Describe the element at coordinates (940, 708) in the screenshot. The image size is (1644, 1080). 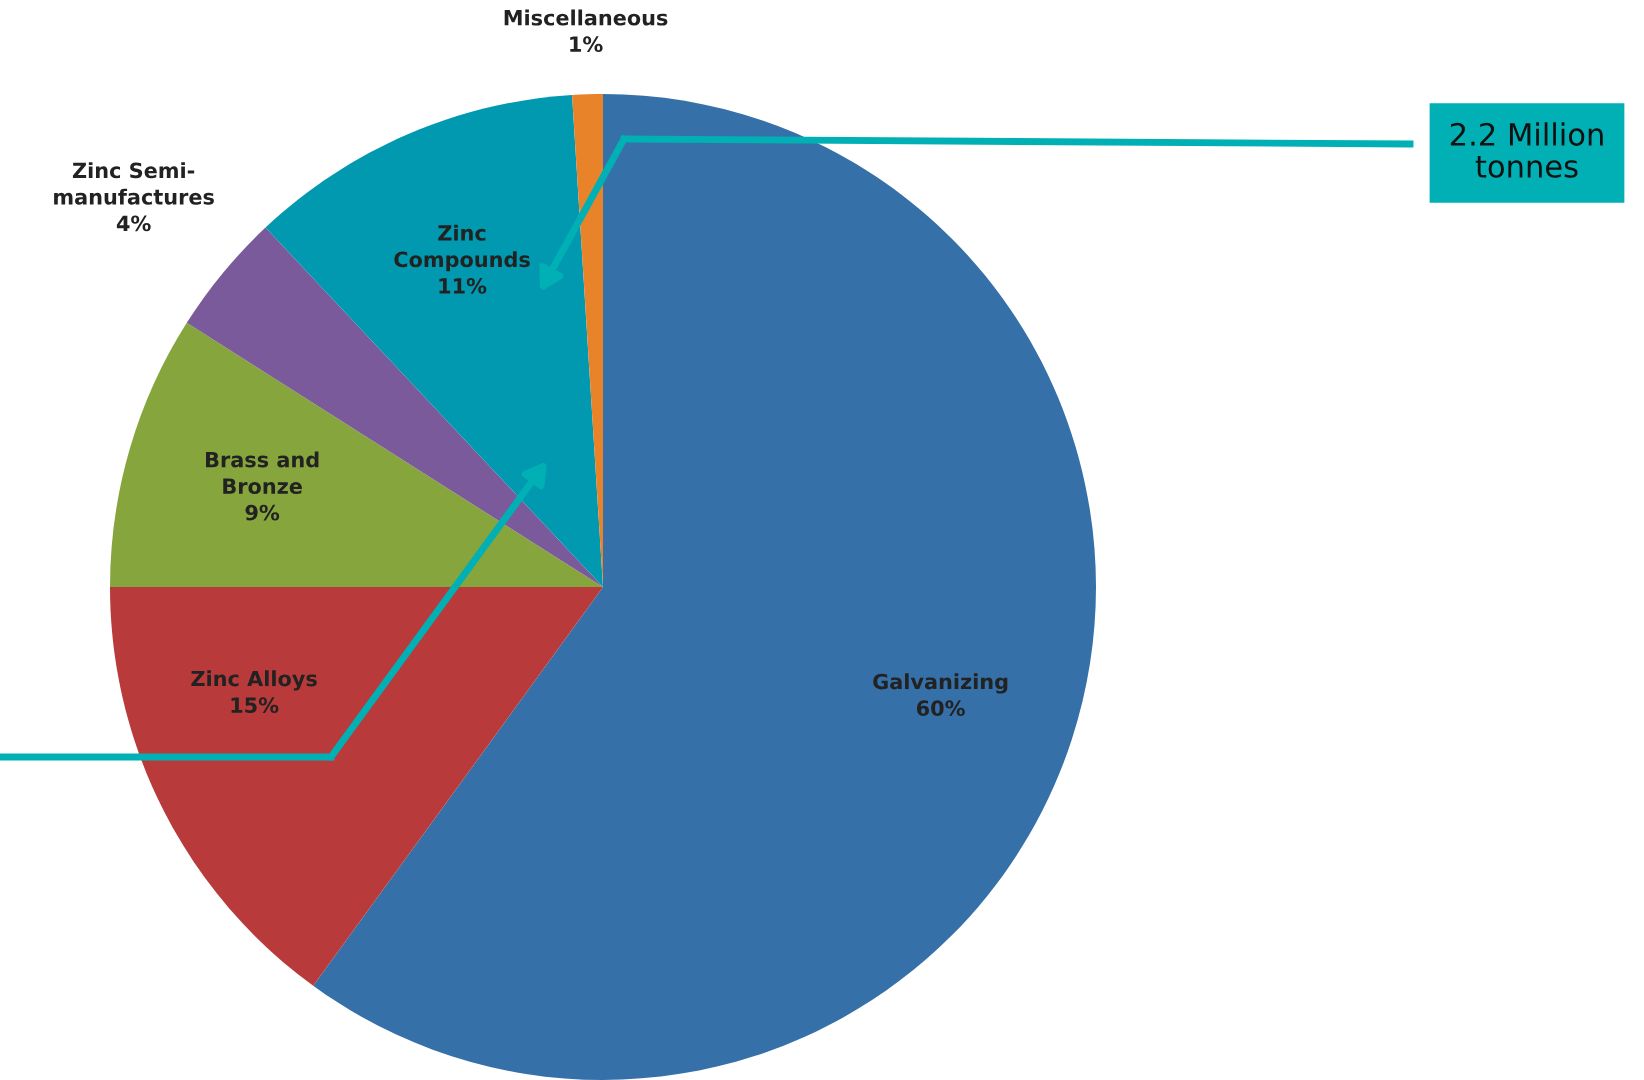
I see `data-label: 60%` at that location.